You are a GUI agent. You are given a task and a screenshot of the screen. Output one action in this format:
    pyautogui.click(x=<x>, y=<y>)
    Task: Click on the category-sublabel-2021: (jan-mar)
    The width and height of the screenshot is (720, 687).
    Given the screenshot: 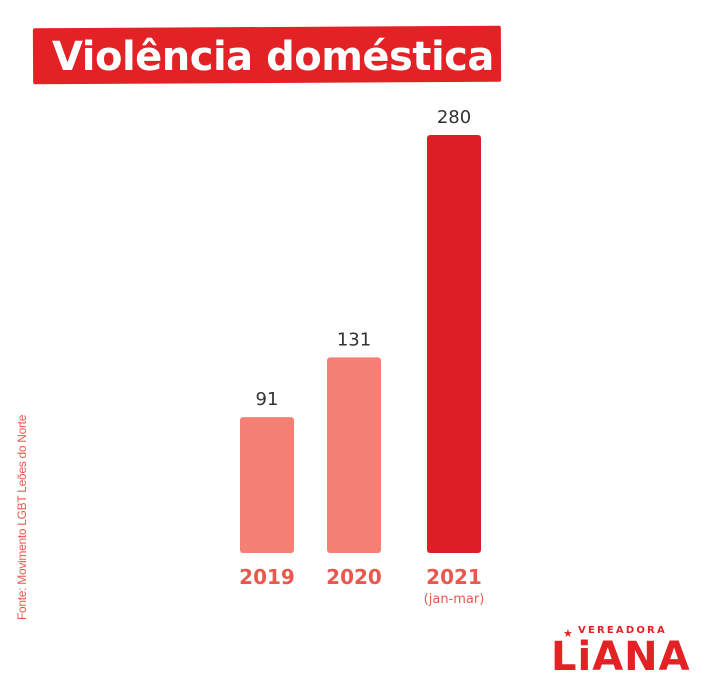 What is the action you would take?
    pyautogui.click(x=454, y=599)
    